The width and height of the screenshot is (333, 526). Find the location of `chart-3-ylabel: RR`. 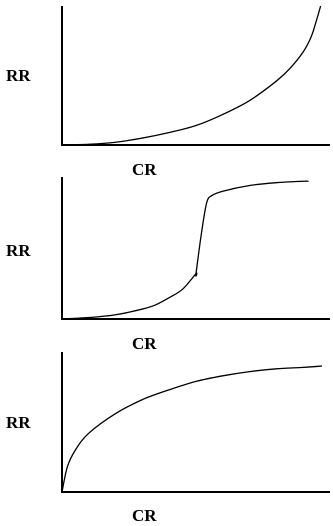

chart-3-ylabel: RR is located at coordinates (18, 422).